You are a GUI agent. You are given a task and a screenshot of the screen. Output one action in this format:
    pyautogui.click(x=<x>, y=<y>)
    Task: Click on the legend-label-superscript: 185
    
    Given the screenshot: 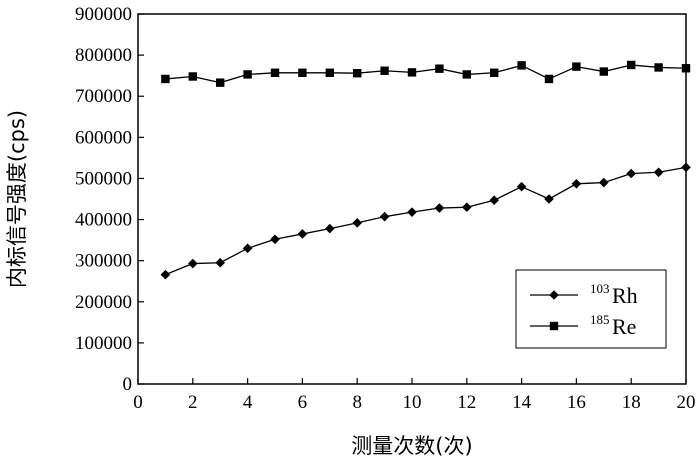 What is the action you would take?
    pyautogui.click(x=600, y=319)
    